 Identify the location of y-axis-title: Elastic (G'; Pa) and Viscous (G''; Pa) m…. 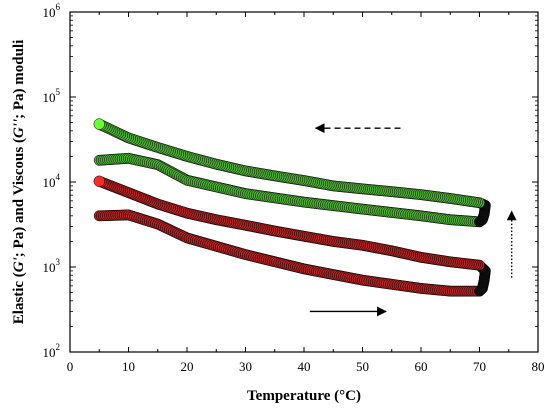
(19, 182).